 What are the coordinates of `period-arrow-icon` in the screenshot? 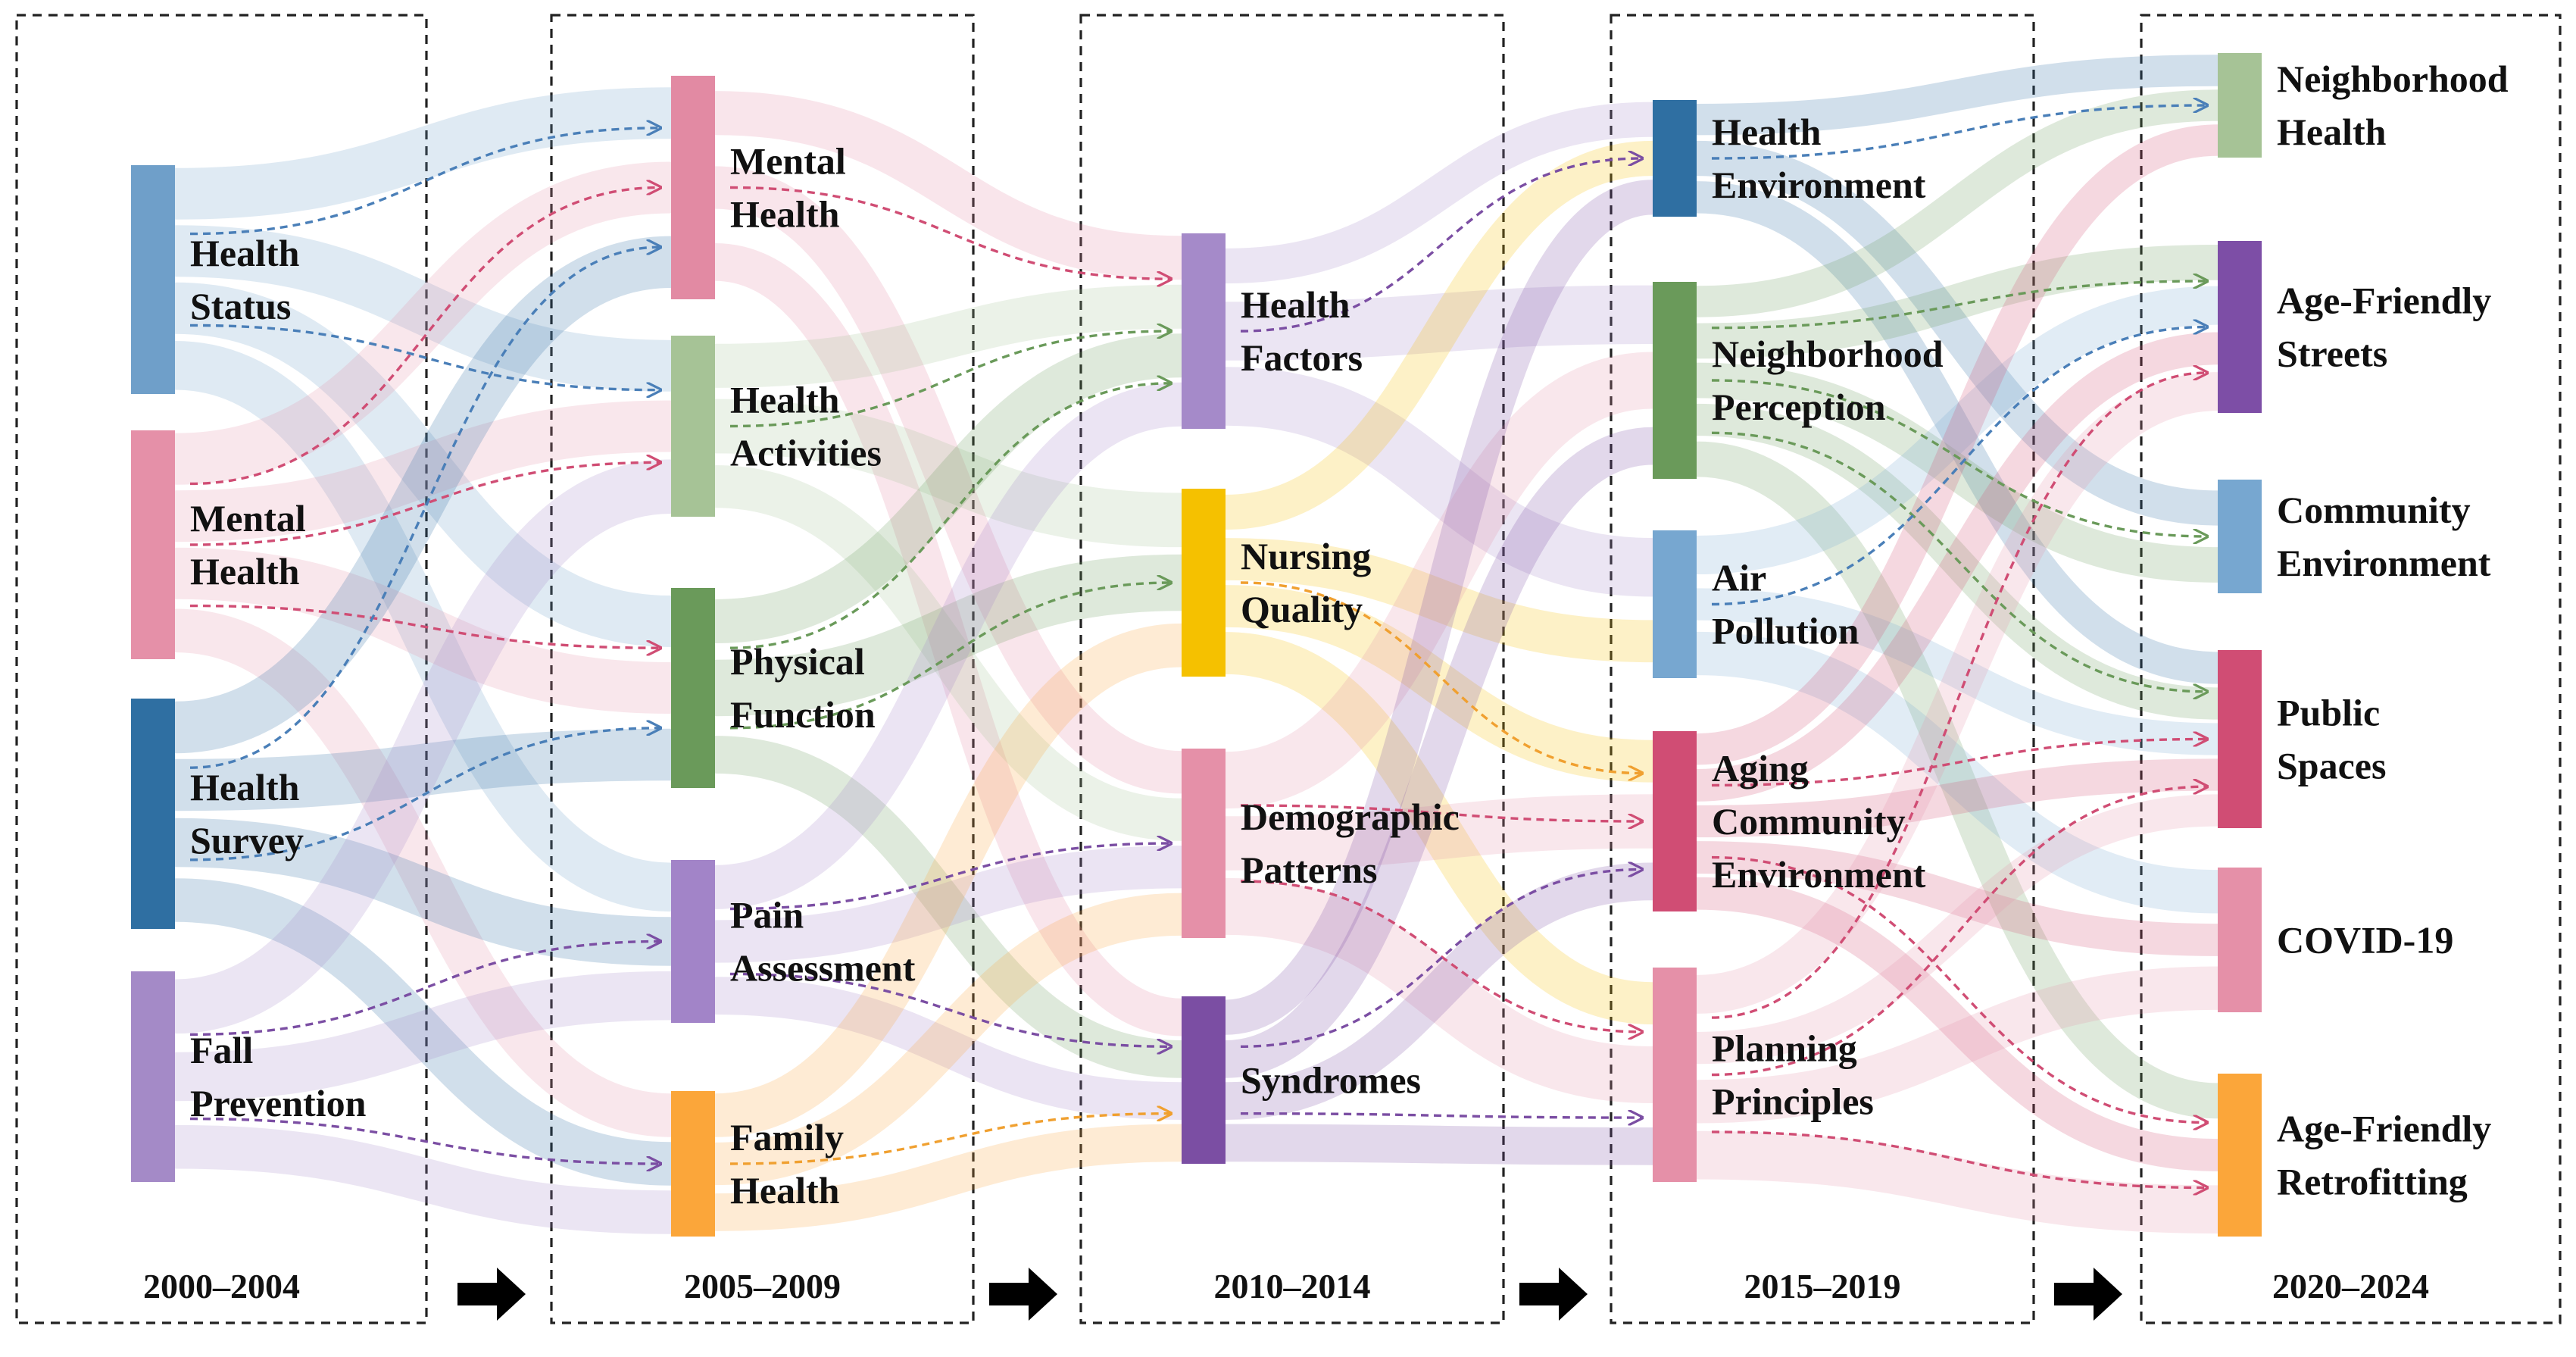 It's located at (1023, 1294).